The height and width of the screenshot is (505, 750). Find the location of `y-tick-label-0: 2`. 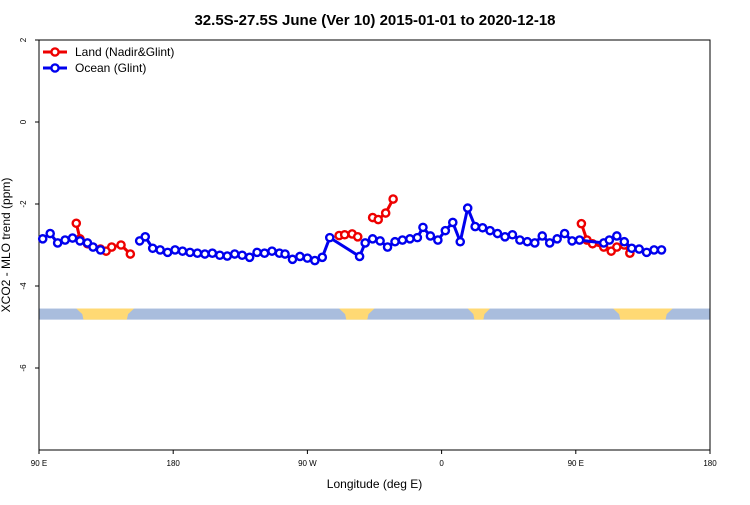

y-tick-label-0: 2 is located at coordinates (23, 39).